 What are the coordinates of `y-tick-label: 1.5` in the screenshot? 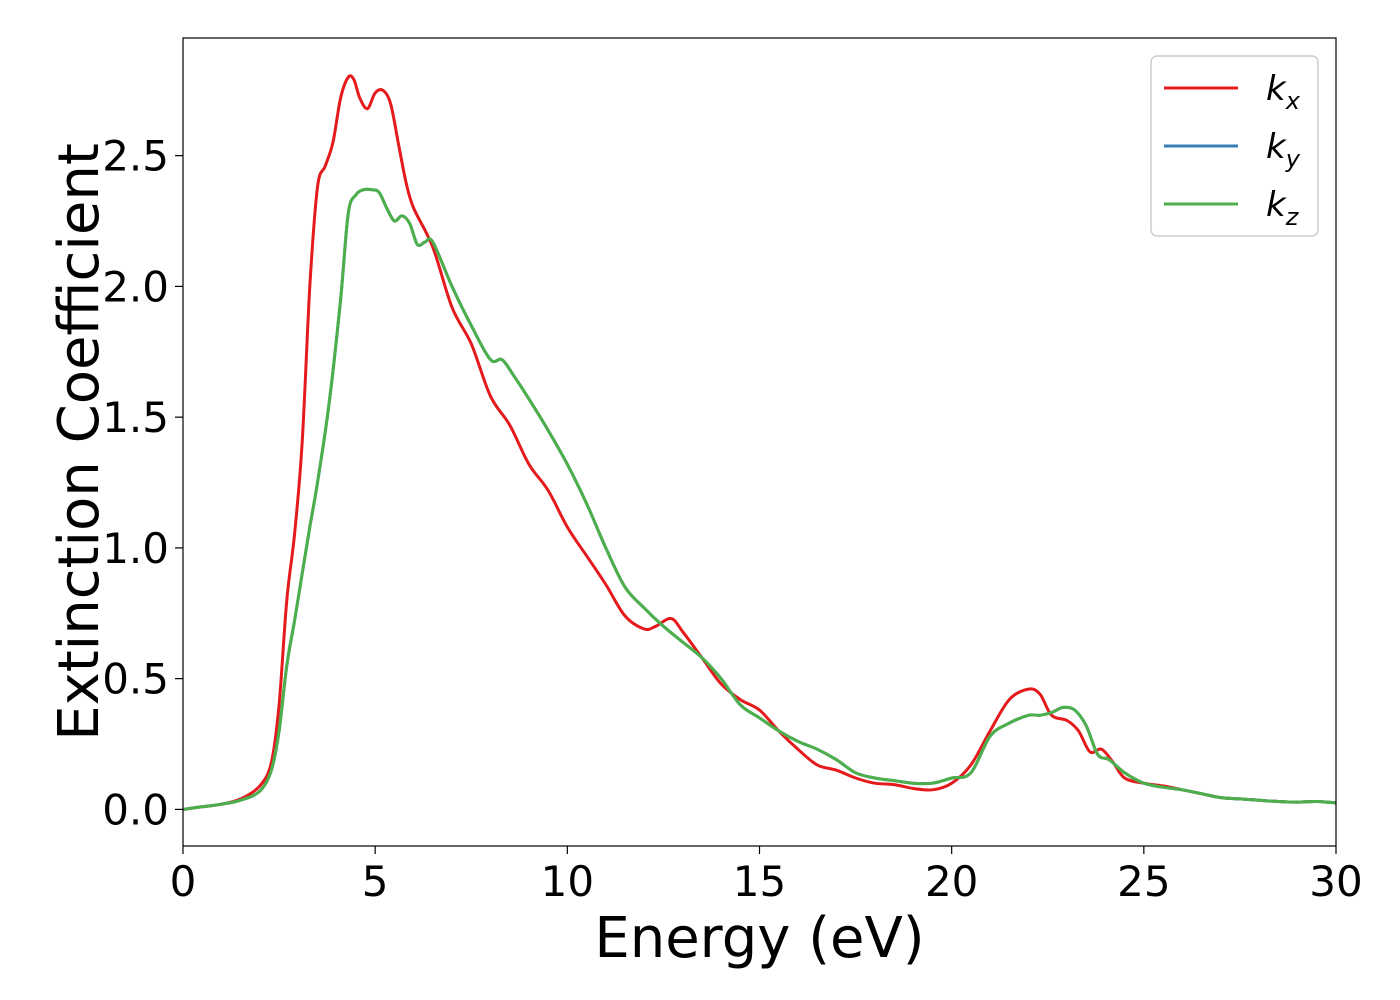 It's located at (135, 417).